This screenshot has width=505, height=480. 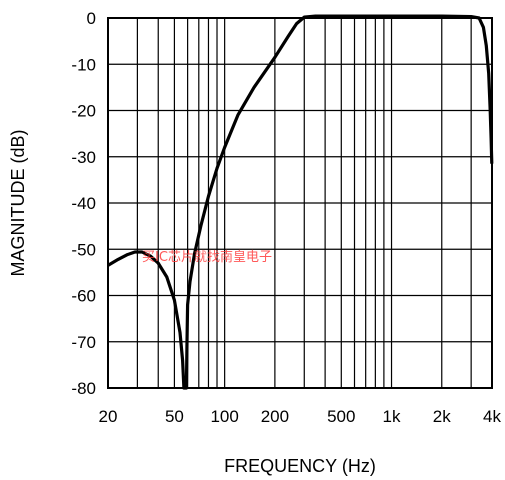 I want to click on x-tick-label: 500, so click(x=341, y=416).